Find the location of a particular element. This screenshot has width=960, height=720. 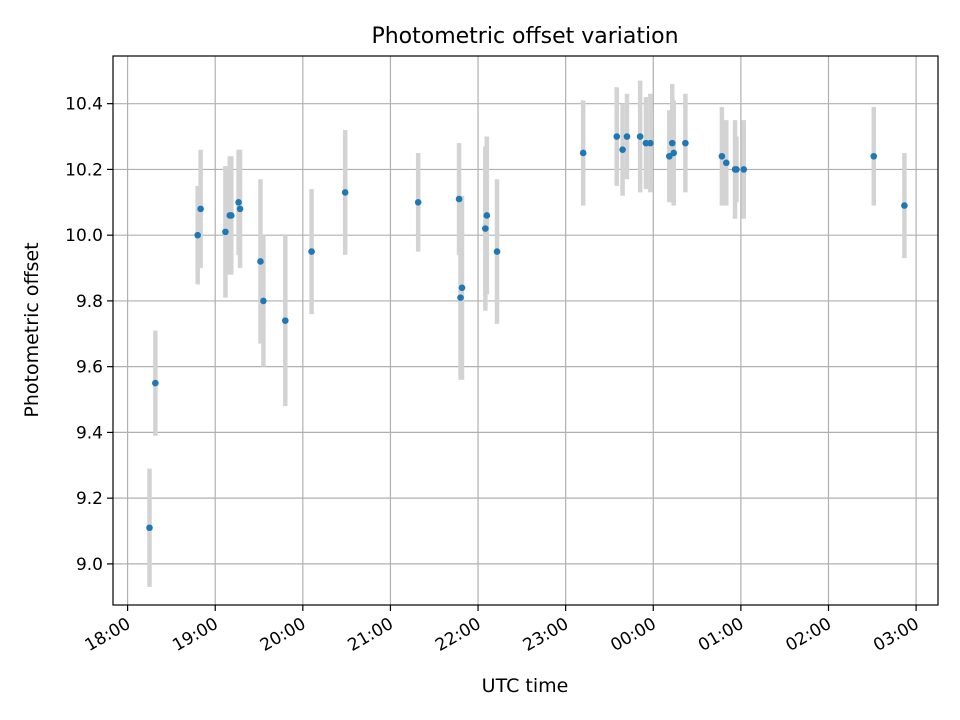

x-axis-label: UTC time is located at coordinates (525, 686).